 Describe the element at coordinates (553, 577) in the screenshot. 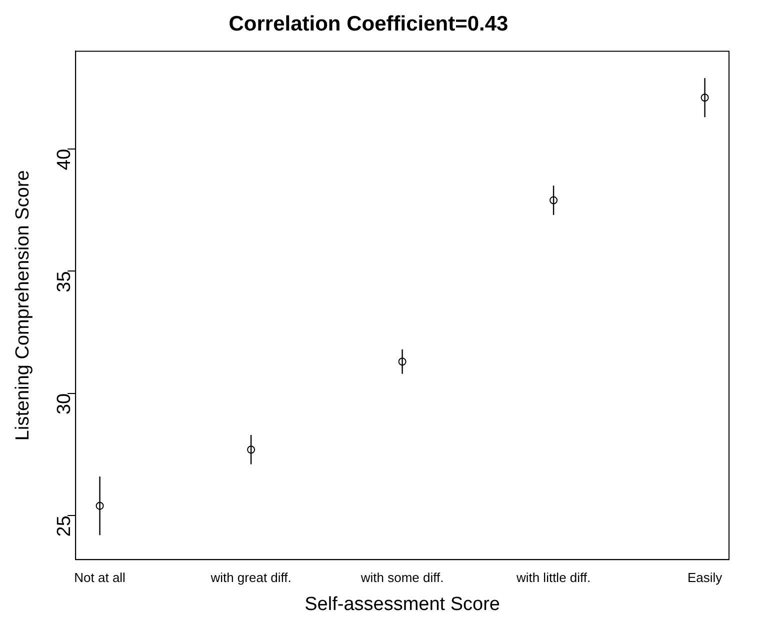

I see `x-tick-label: with little diff.` at that location.